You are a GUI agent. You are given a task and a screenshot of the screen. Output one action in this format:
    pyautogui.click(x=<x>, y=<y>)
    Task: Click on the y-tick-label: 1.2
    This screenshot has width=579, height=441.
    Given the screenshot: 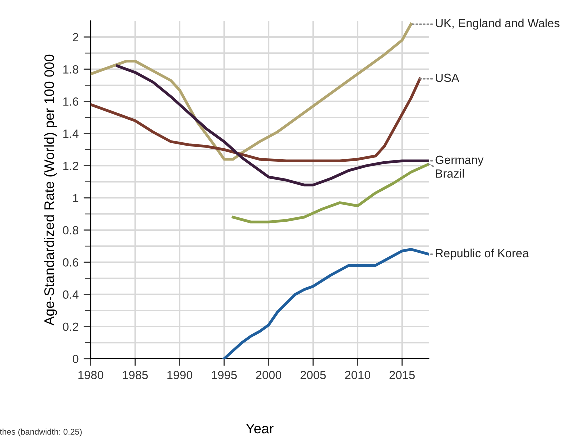 What is the action you would take?
    pyautogui.click(x=71, y=166)
    